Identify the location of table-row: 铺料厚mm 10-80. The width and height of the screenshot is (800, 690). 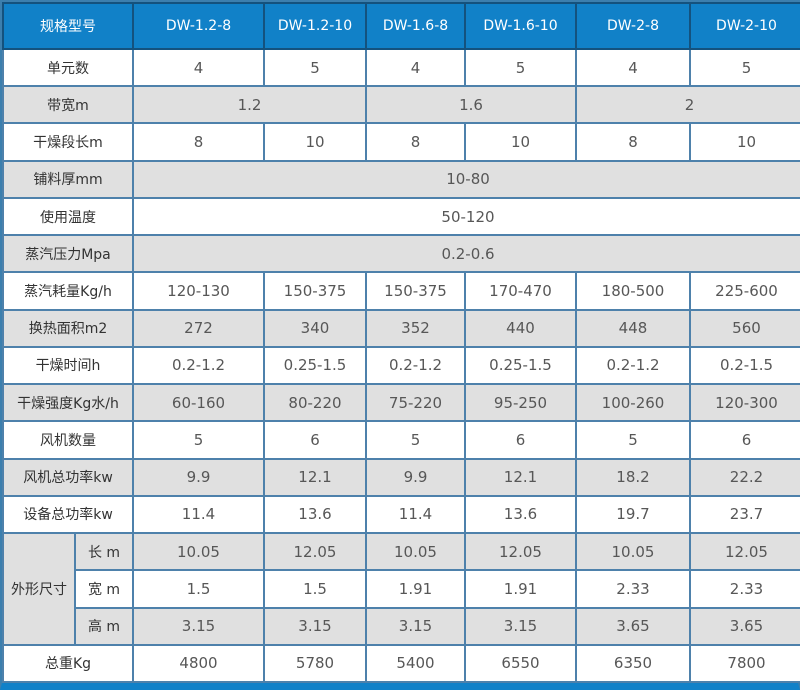
(401, 179).